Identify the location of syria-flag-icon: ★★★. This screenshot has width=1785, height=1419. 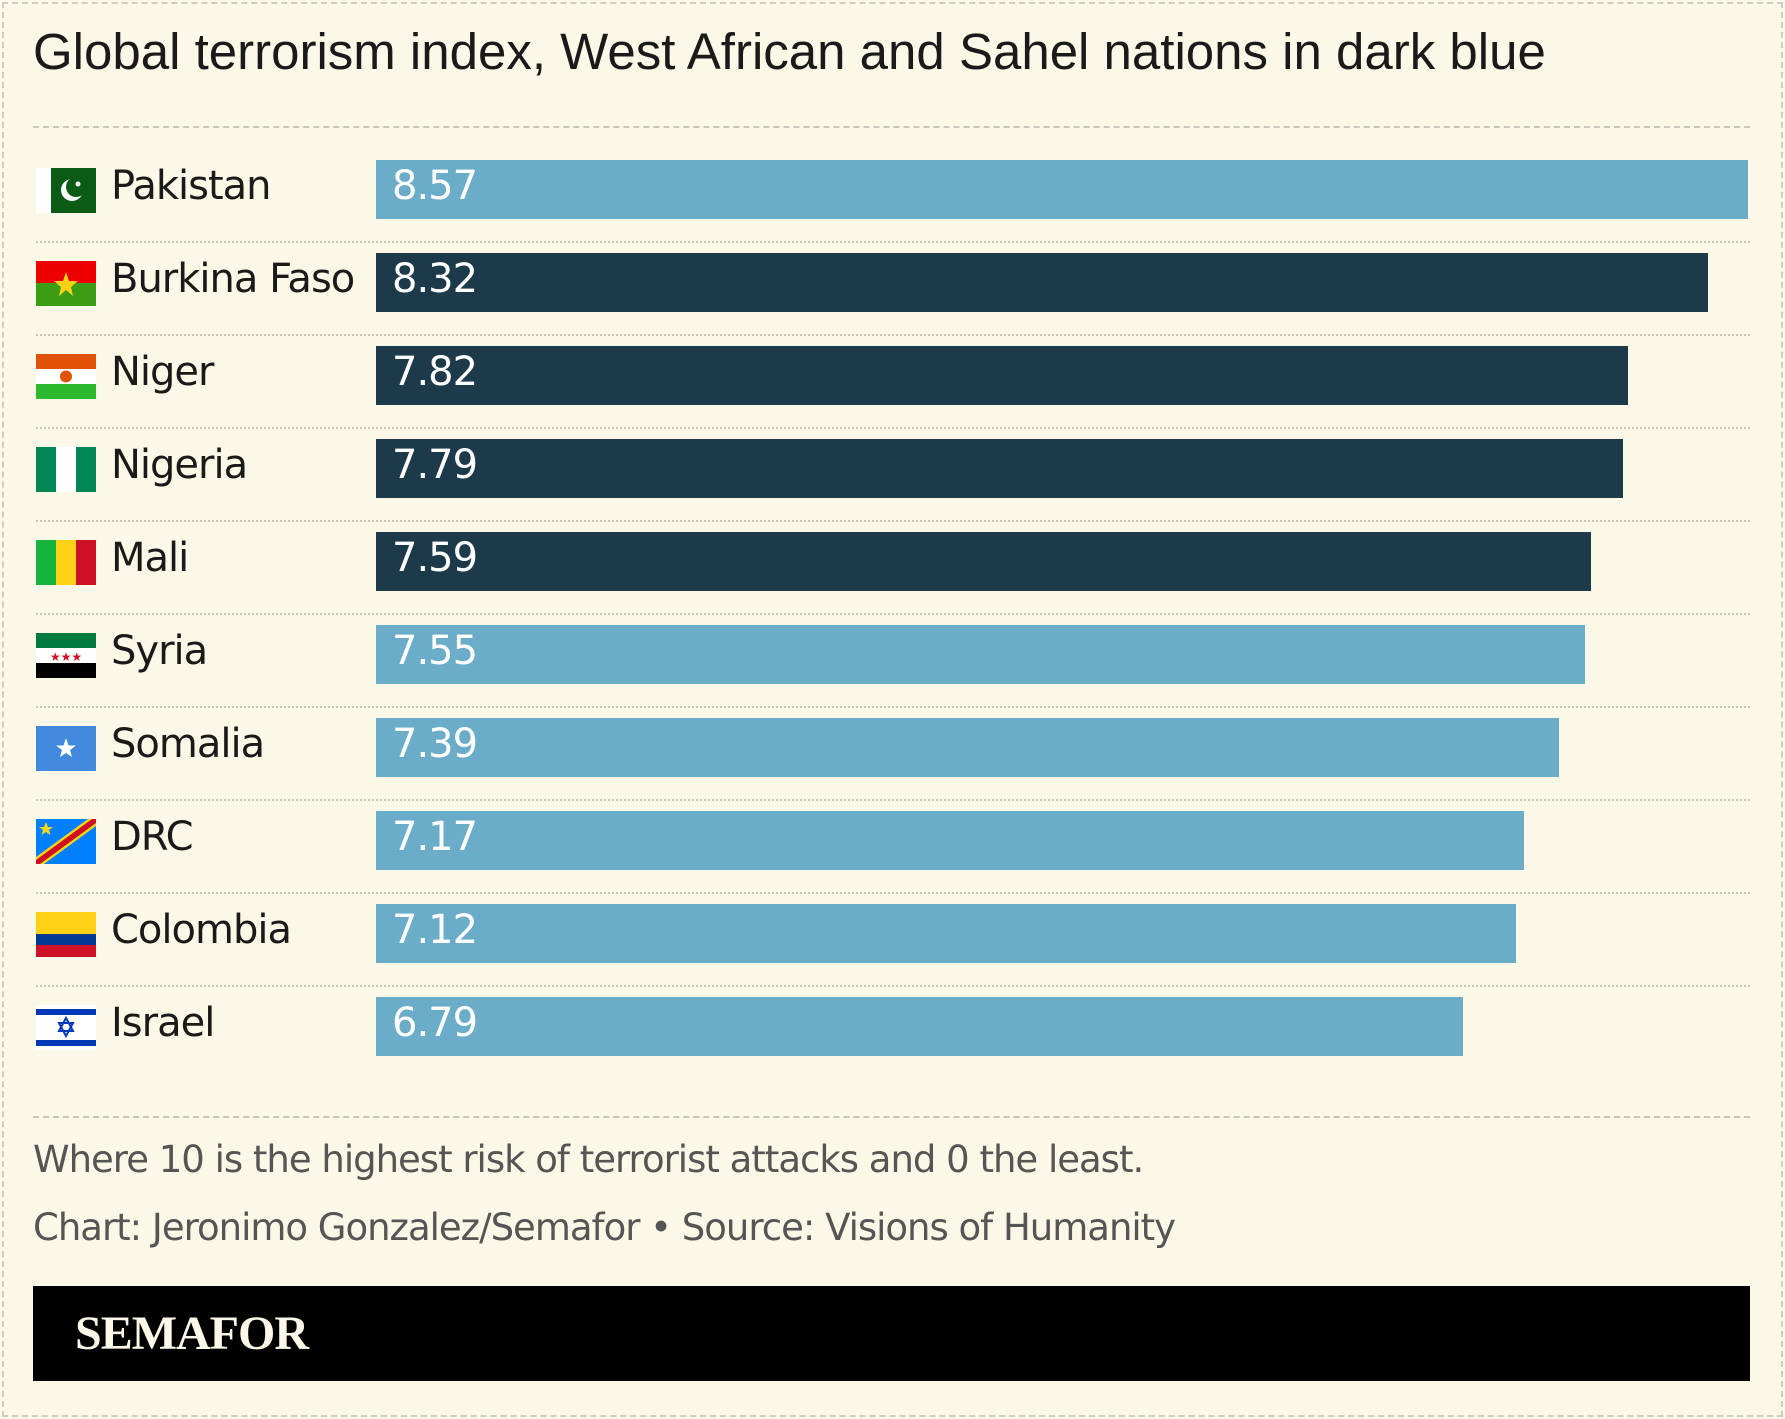
(66, 655).